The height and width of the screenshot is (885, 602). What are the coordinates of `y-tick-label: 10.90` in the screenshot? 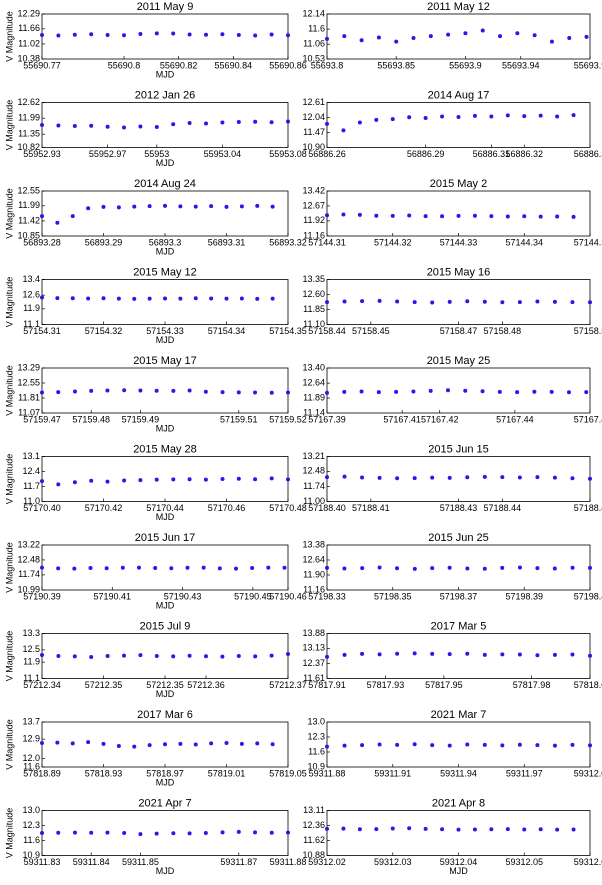 It's located at (313, 147).